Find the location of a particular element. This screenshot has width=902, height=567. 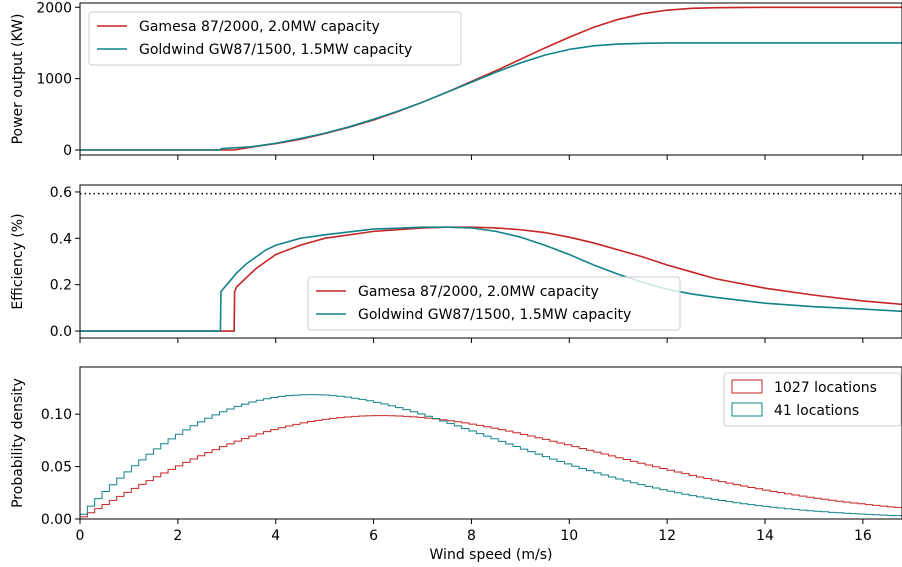

histogram-legend-label-1027: 1027 locations is located at coordinates (825, 388).